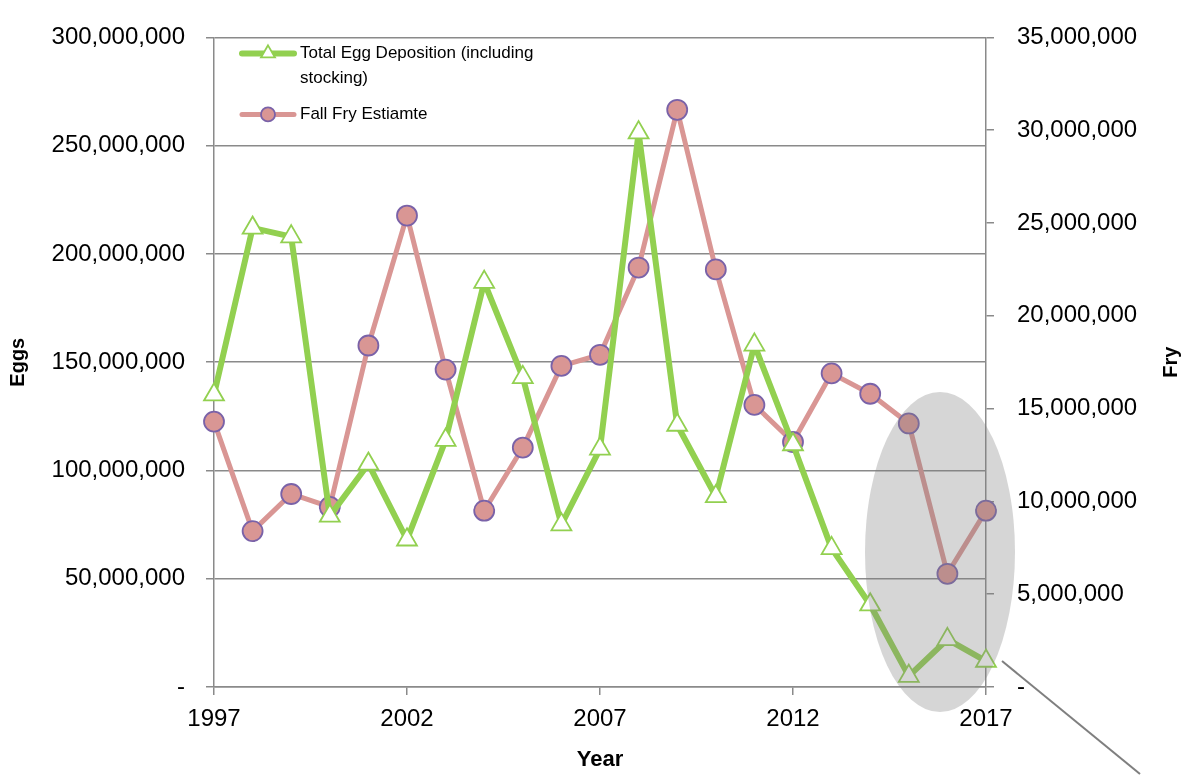 The image size is (1182, 775). What do you see at coordinates (600, 758) in the screenshot?
I see `x-axis-title: Year` at bounding box center [600, 758].